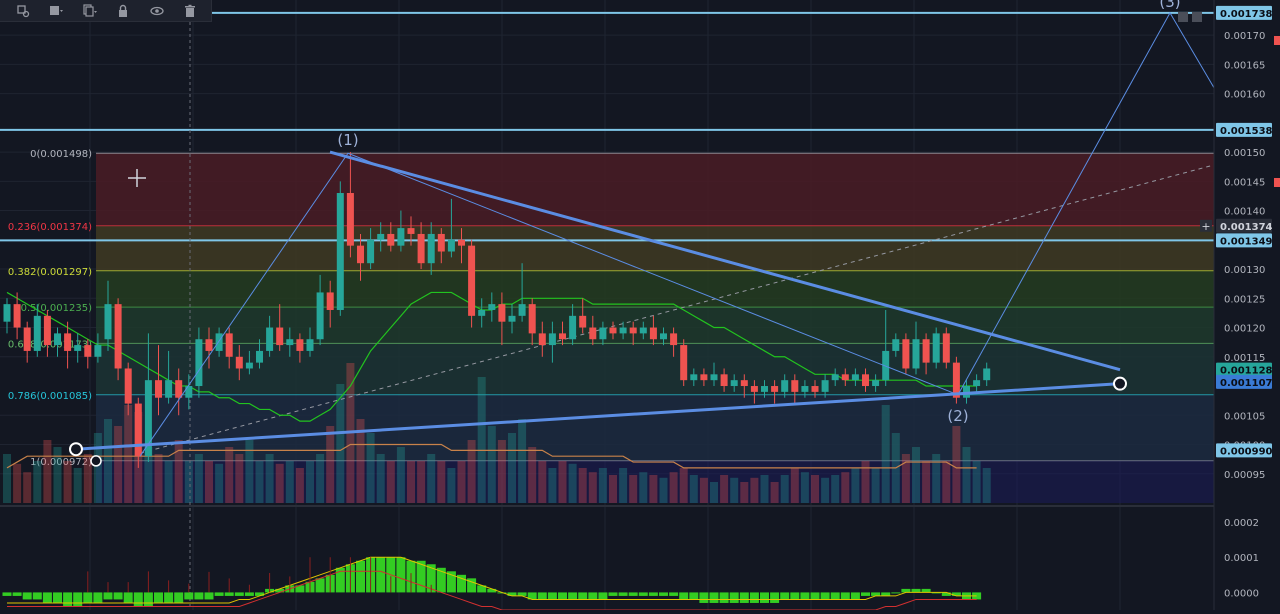  I want to click on macd-signal-line, so click(492, 580).